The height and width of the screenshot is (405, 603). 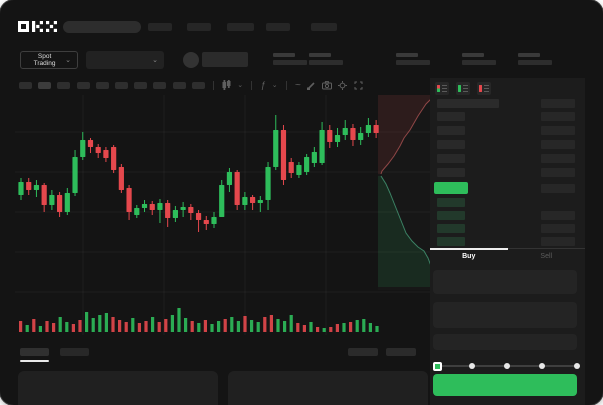 What do you see at coordinates (437, 366) in the screenshot?
I see `slider-handle` at bounding box center [437, 366].